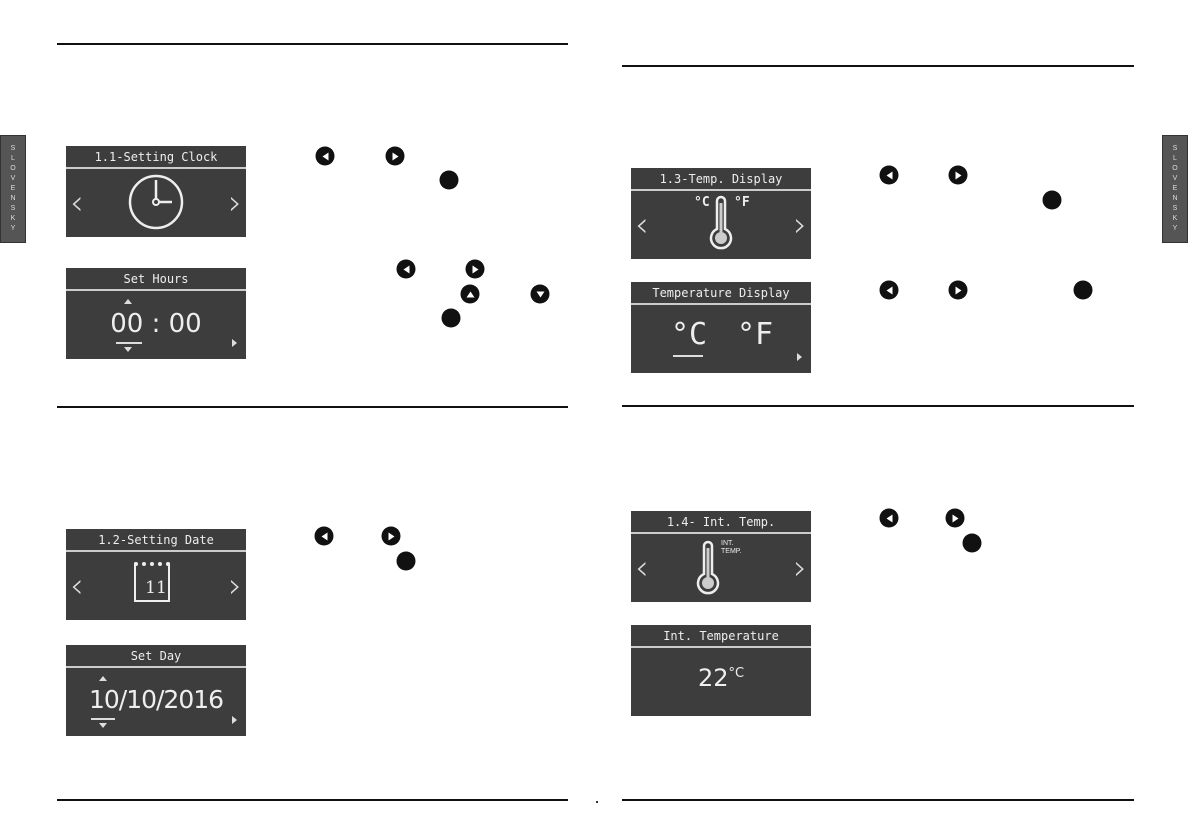 The image size is (1191, 839). I want to click on display-setting-clock: 1.1-Setting Clock ‹ ›, so click(156, 191).